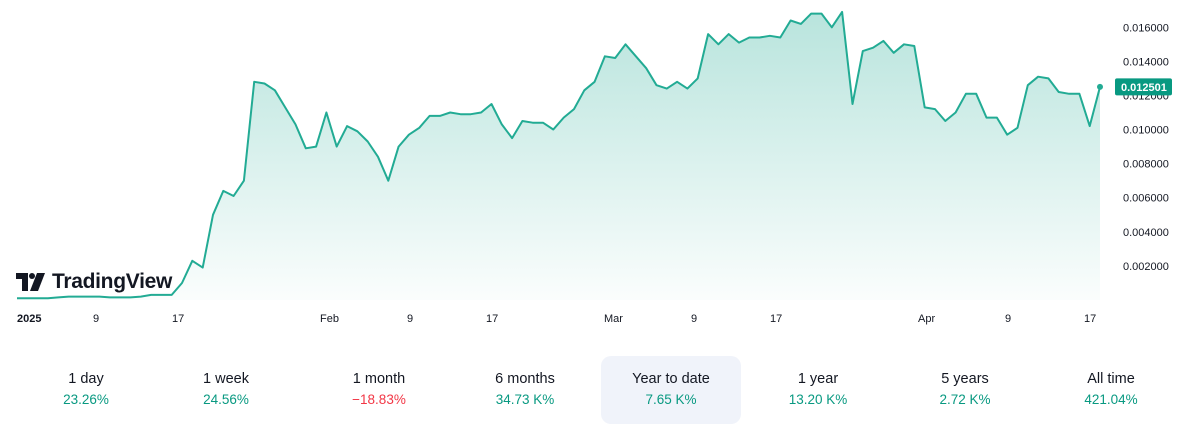 This screenshot has width=1200, height=430. Describe the element at coordinates (1146, 28) in the screenshot. I see `y-tick-label: 0.016000` at that location.